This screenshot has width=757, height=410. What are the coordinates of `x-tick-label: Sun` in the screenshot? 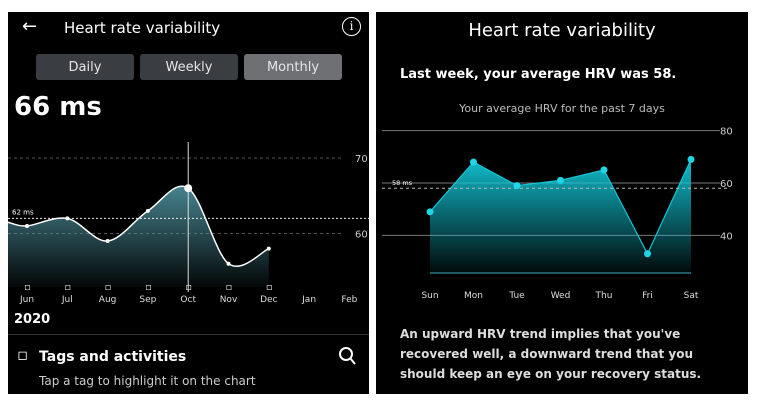 It's located at (429, 296).